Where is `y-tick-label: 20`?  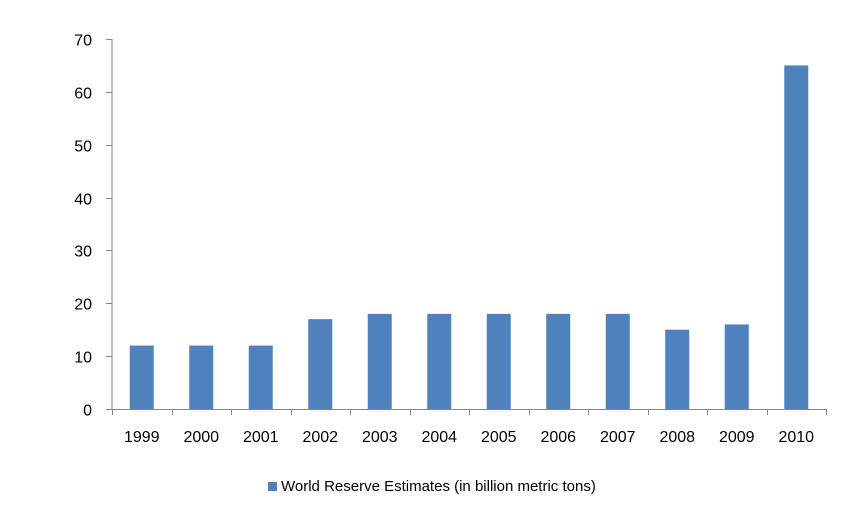 y-tick-label: 20 is located at coordinates (83, 305).